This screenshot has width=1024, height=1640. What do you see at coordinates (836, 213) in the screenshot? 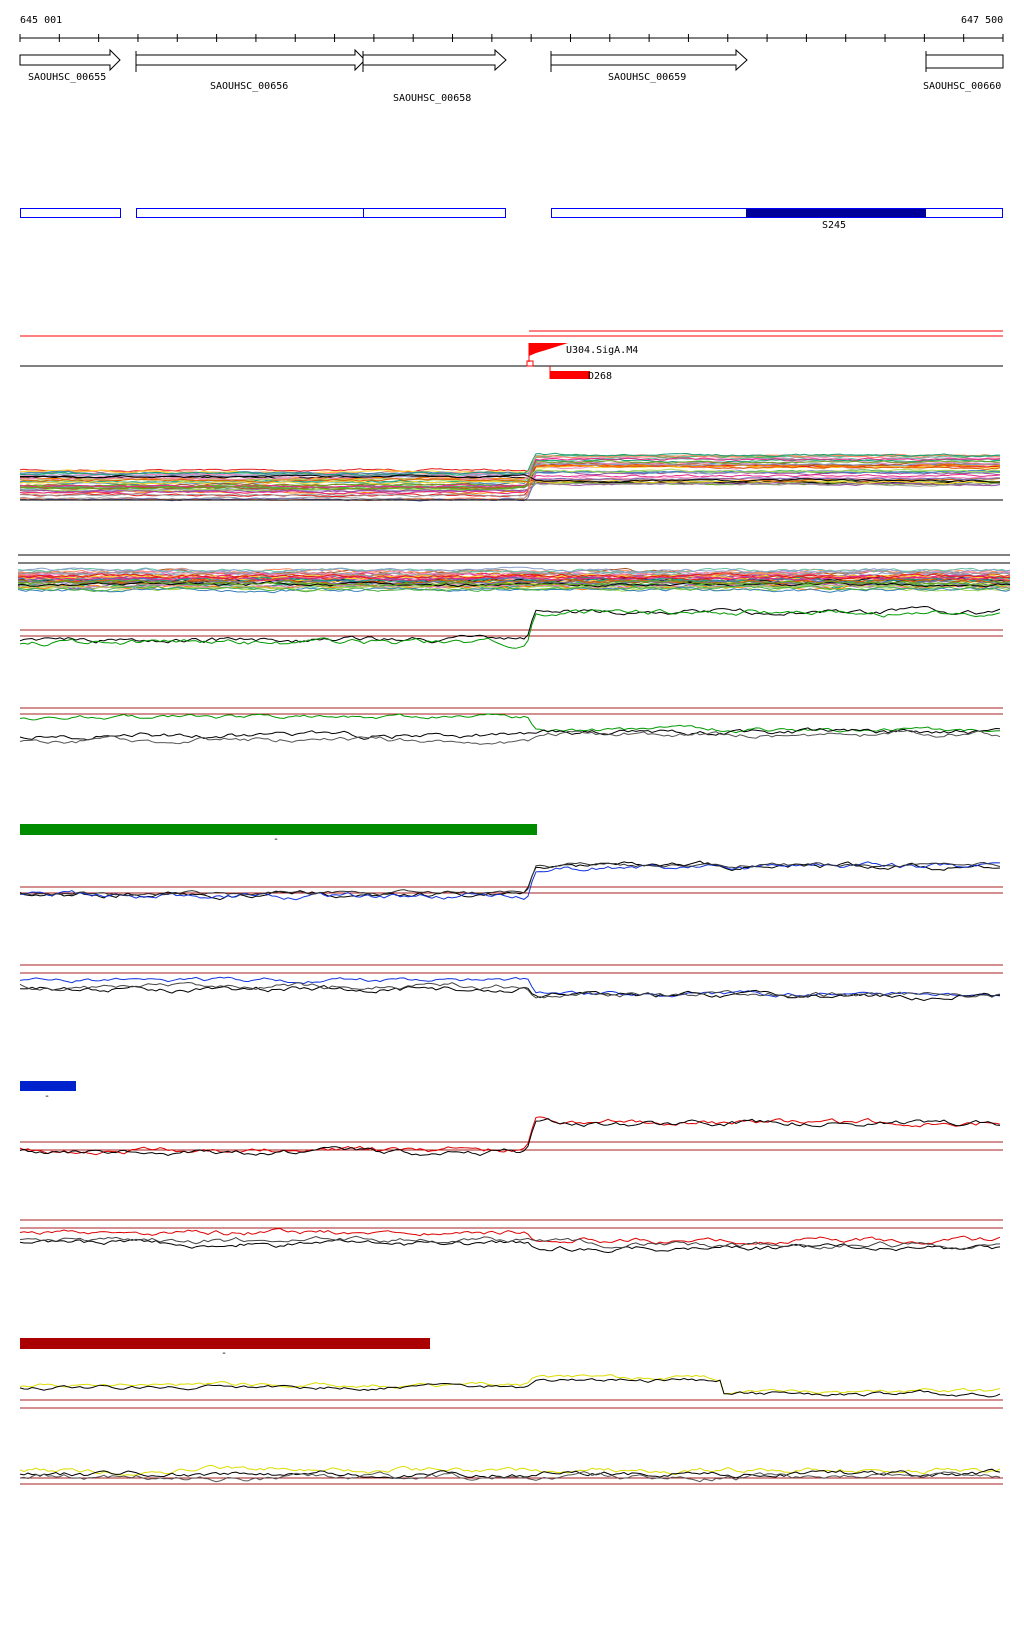
I see `segment-highlight` at bounding box center [836, 213].